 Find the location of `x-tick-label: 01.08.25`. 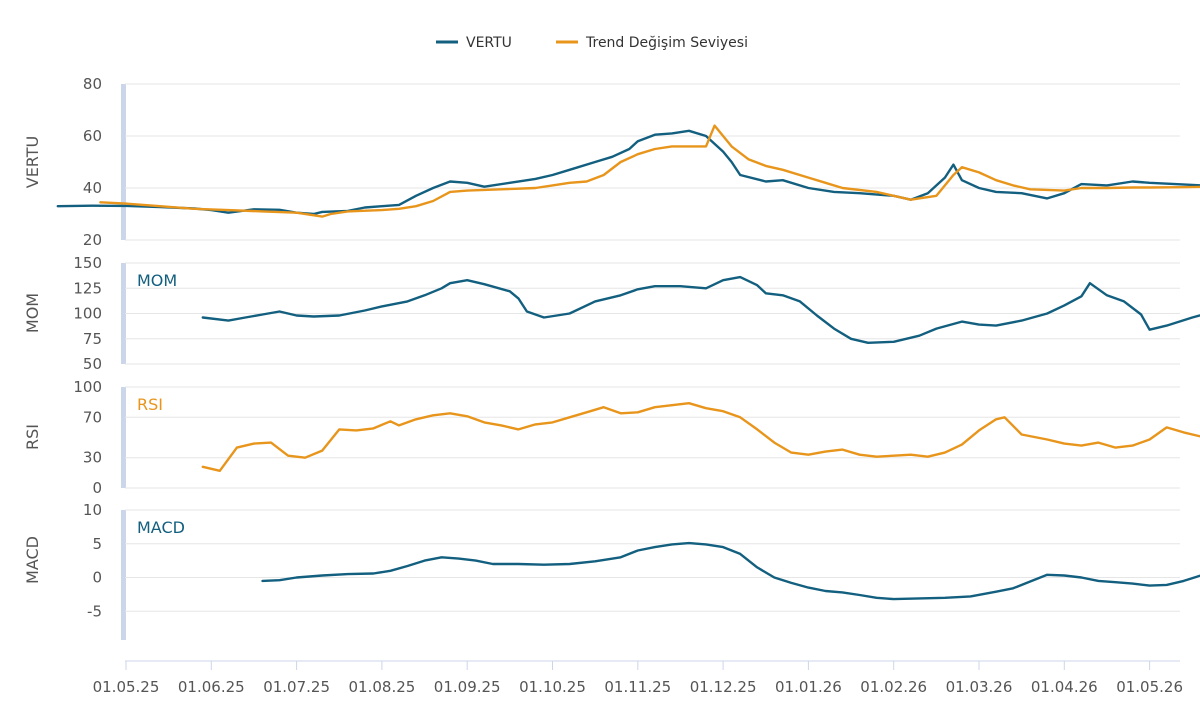

x-tick-label: 01.08.25 is located at coordinates (382, 687).